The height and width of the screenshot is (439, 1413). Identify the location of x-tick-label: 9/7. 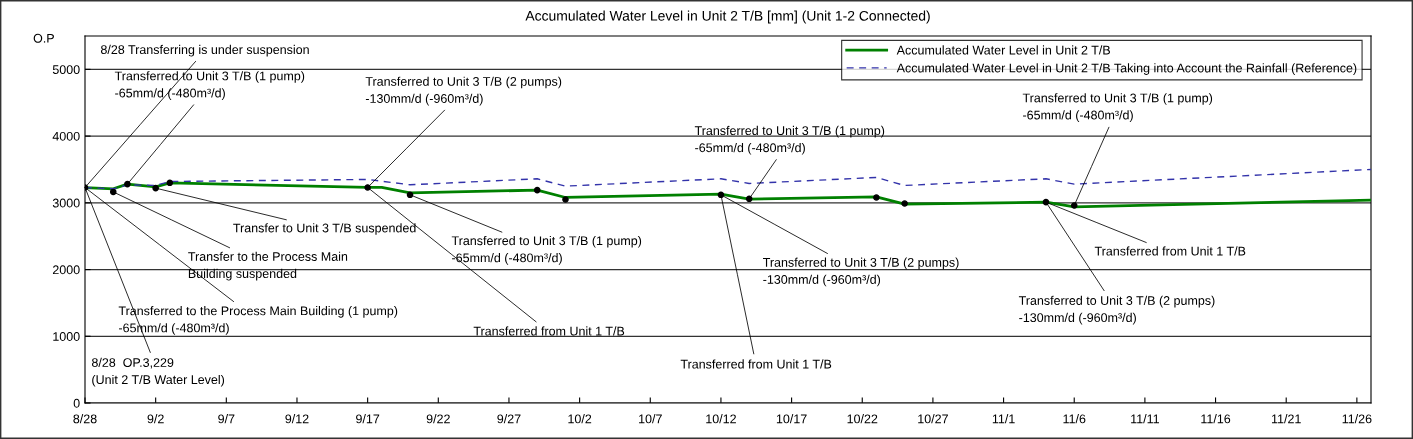
(226, 419).